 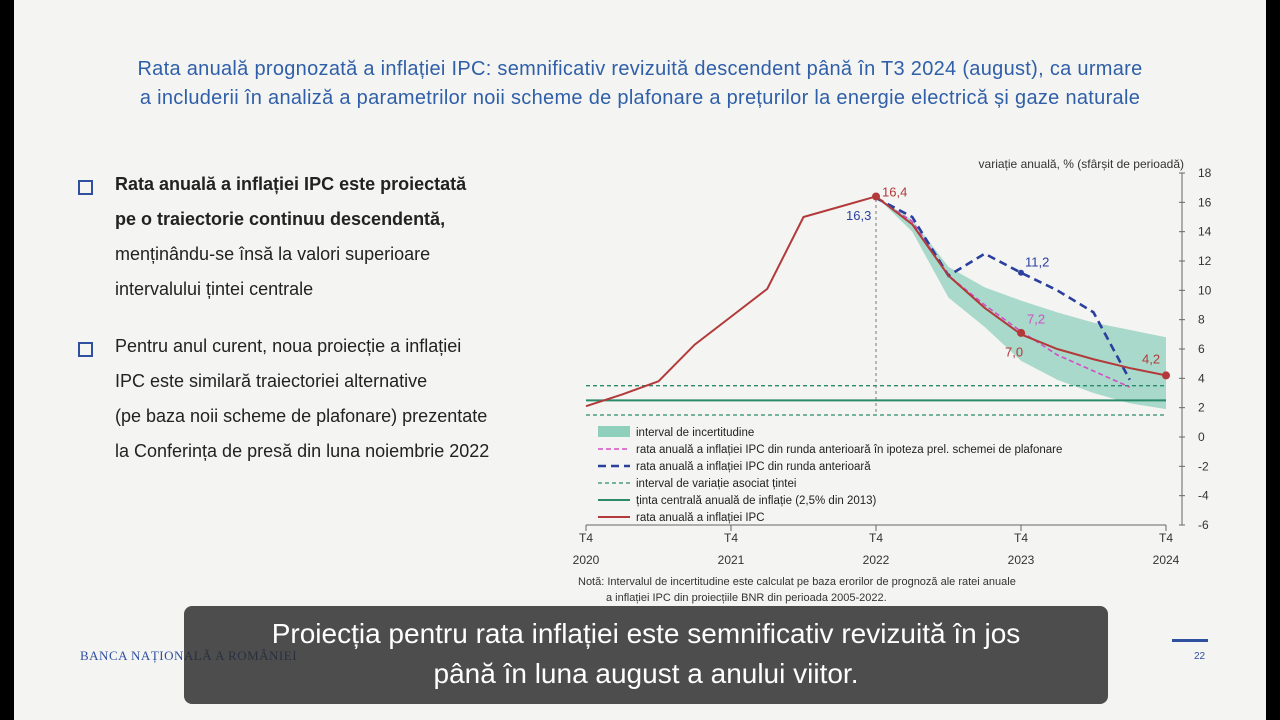 What do you see at coordinates (695, 433) in the screenshot?
I see `legend-label: interval de incertitudine` at bounding box center [695, 433].